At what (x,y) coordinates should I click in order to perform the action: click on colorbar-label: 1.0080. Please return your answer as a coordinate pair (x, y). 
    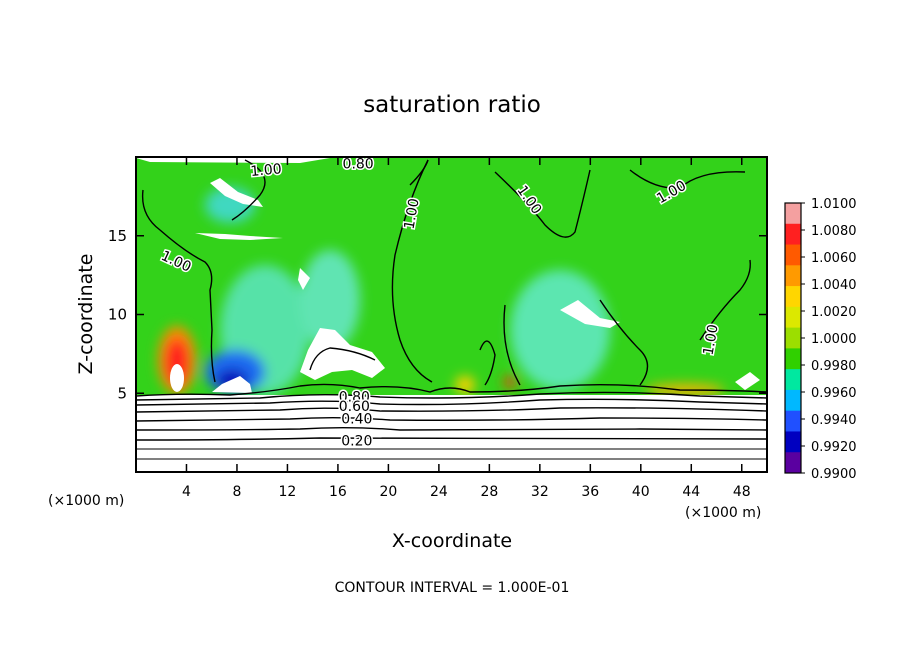
    Looking at the image, I should click on (834, 231).